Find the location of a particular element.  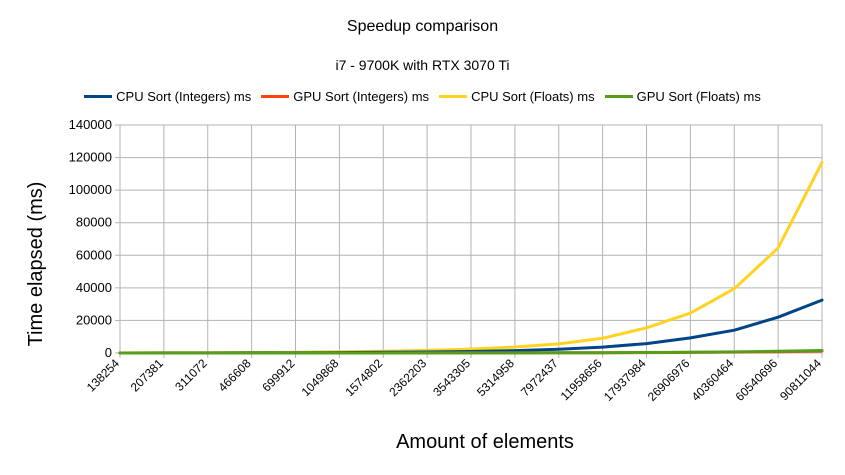

x-tick-label: 7972437 is located at coordinates (539, 377).